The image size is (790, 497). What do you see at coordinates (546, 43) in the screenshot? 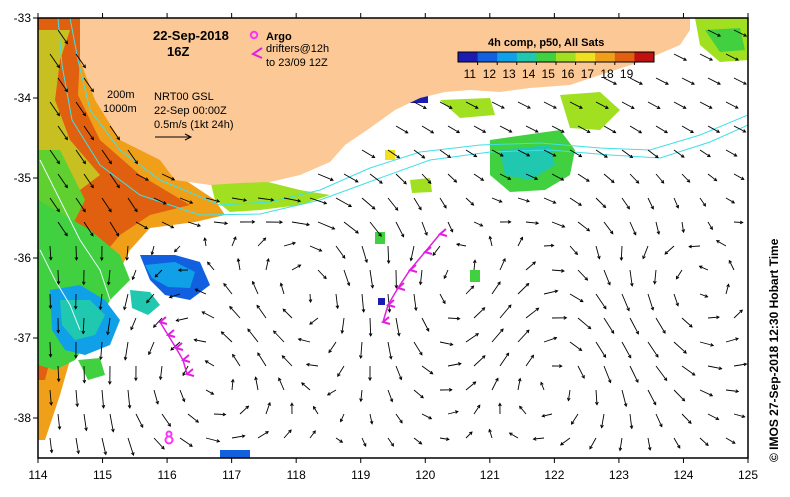
I see `colorbar-title: 4h comp, p50, All Sats` at bounding box center [546, 43].